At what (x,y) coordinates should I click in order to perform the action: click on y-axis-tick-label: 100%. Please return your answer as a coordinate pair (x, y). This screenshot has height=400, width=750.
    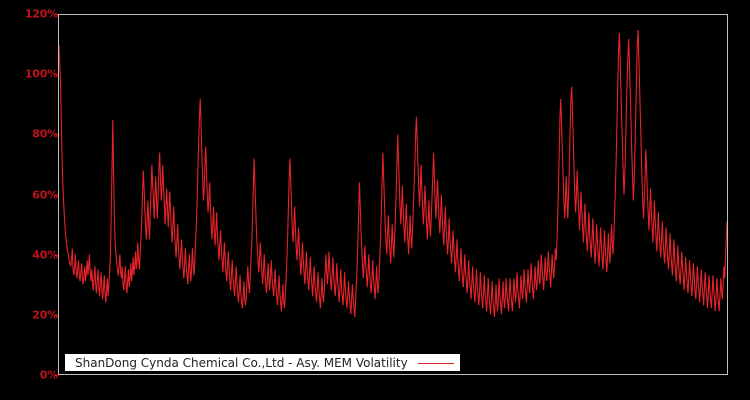
    Looking at the image, I should click on (41, 74).